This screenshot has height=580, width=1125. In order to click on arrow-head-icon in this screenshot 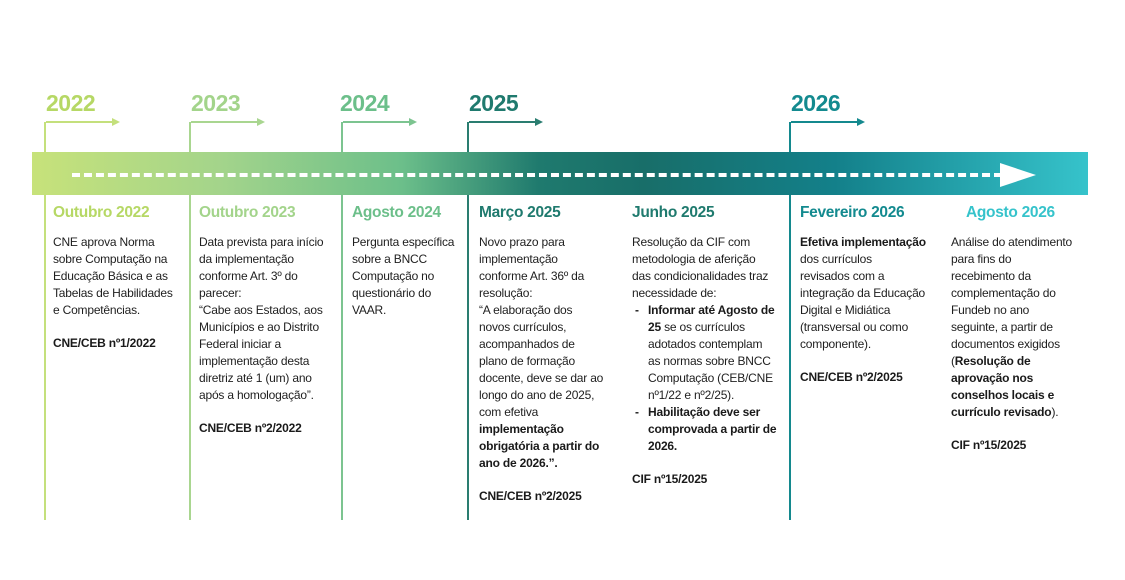, I will do `click(1018, 175)`.